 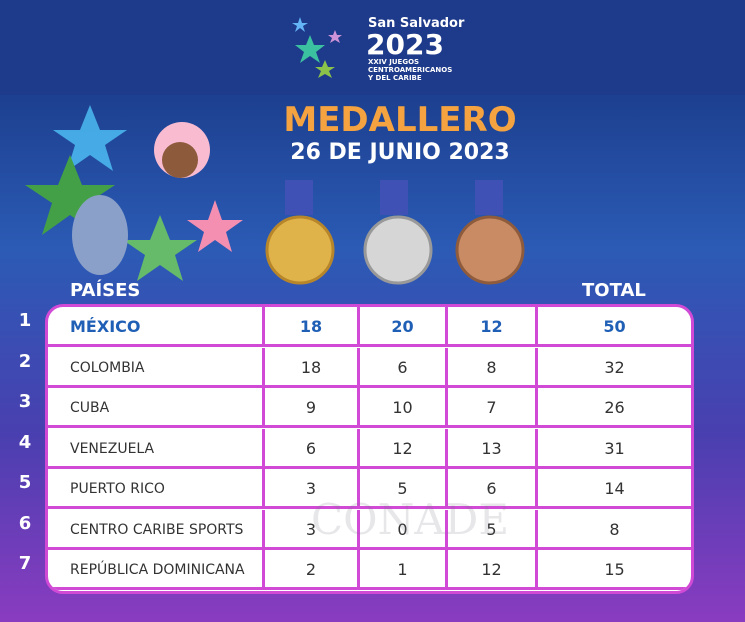 I want to click on country-cell: MÉXICO, so click(x=156, y=327).